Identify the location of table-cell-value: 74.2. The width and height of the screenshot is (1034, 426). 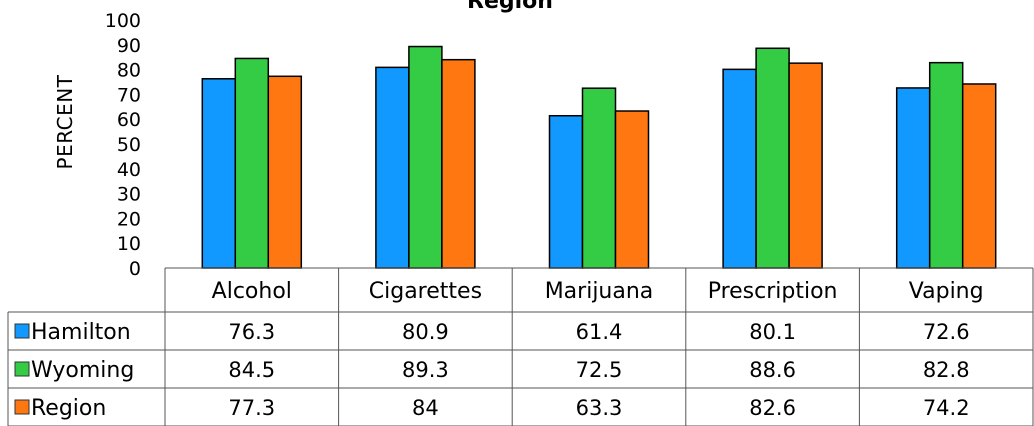
(946, 408).